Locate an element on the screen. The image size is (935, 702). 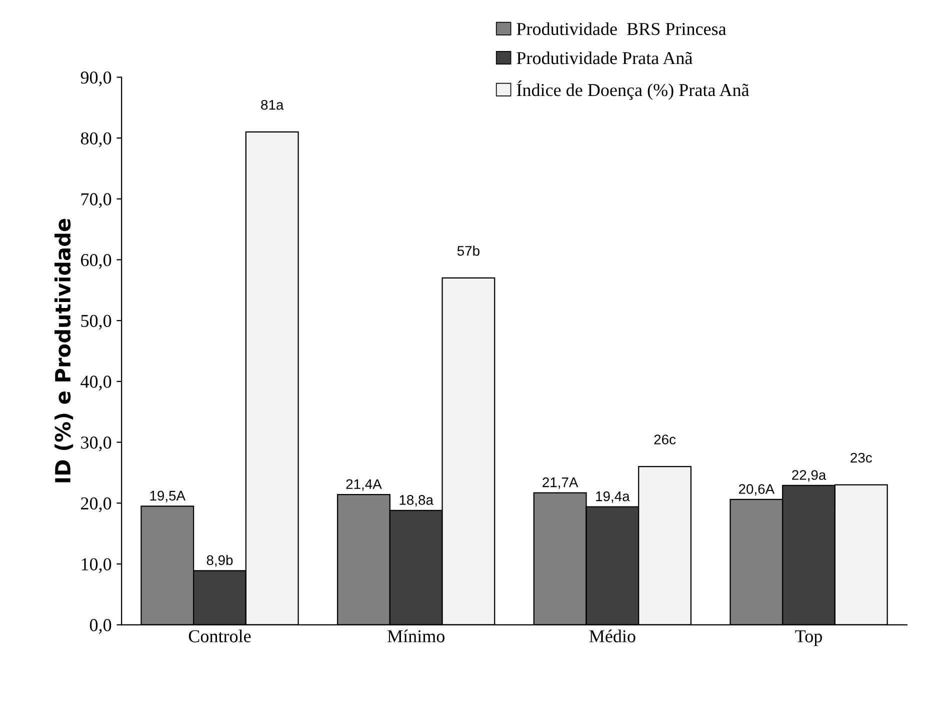
data-label: 26c is located at coordinates (665, 439).